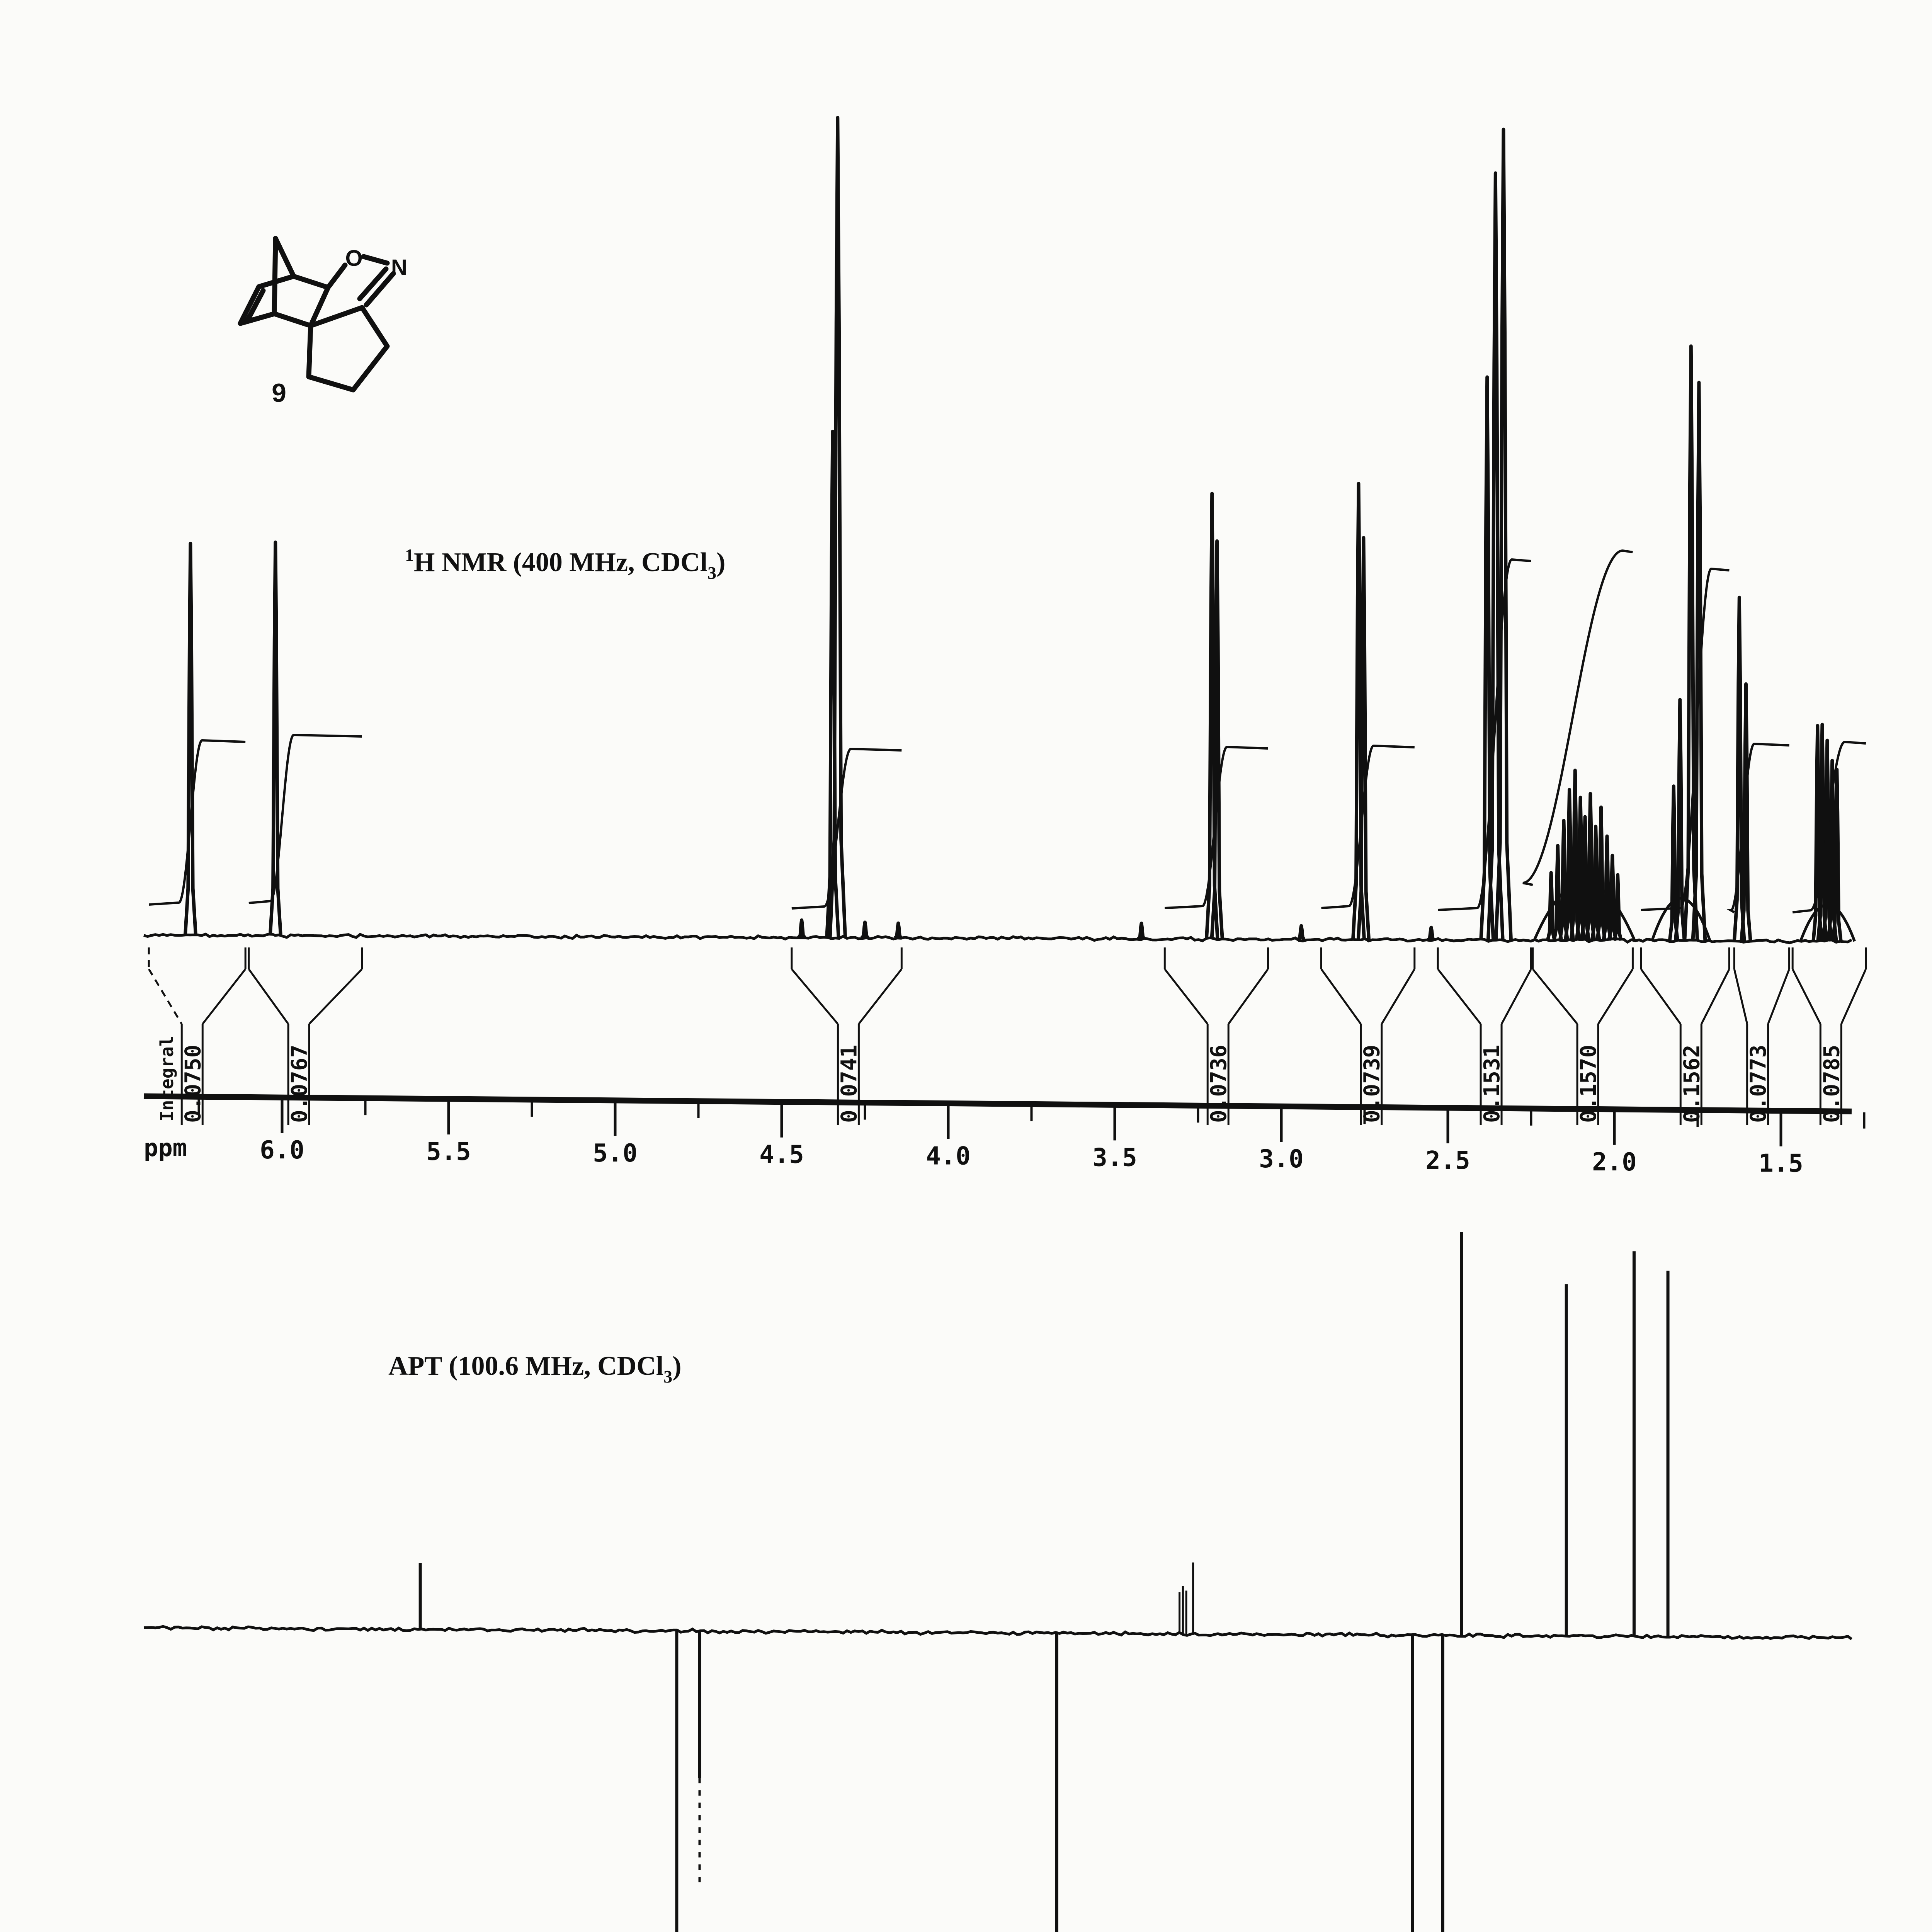 Image resolution: width=1932 pixels, height=1932 pixels. What do you see at coordinates (166, 1148) in the screenshot?
I see `h1-axis-unit-label: ppm` at bounding box center [166, 1148].